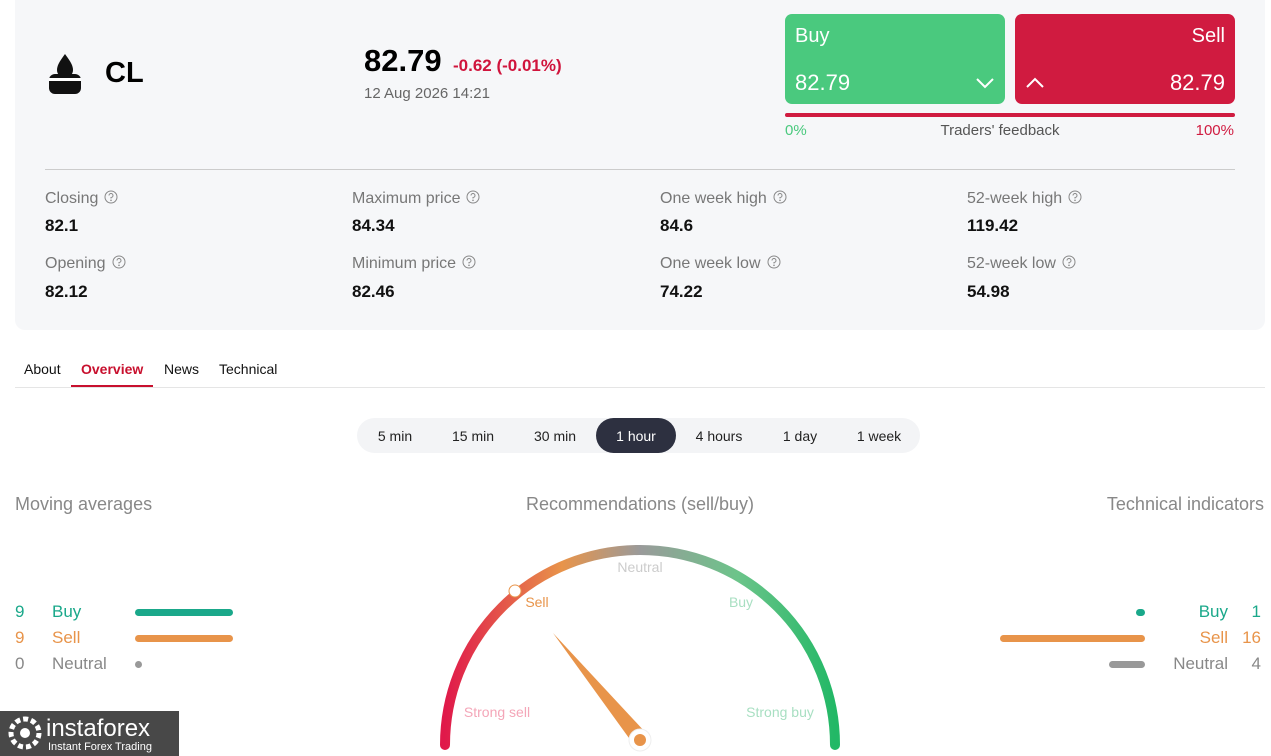  What do you see at coordinates (395, 436) in the screenshot?
I see `timeframe: 5 min` at bounding box center [395, 436].